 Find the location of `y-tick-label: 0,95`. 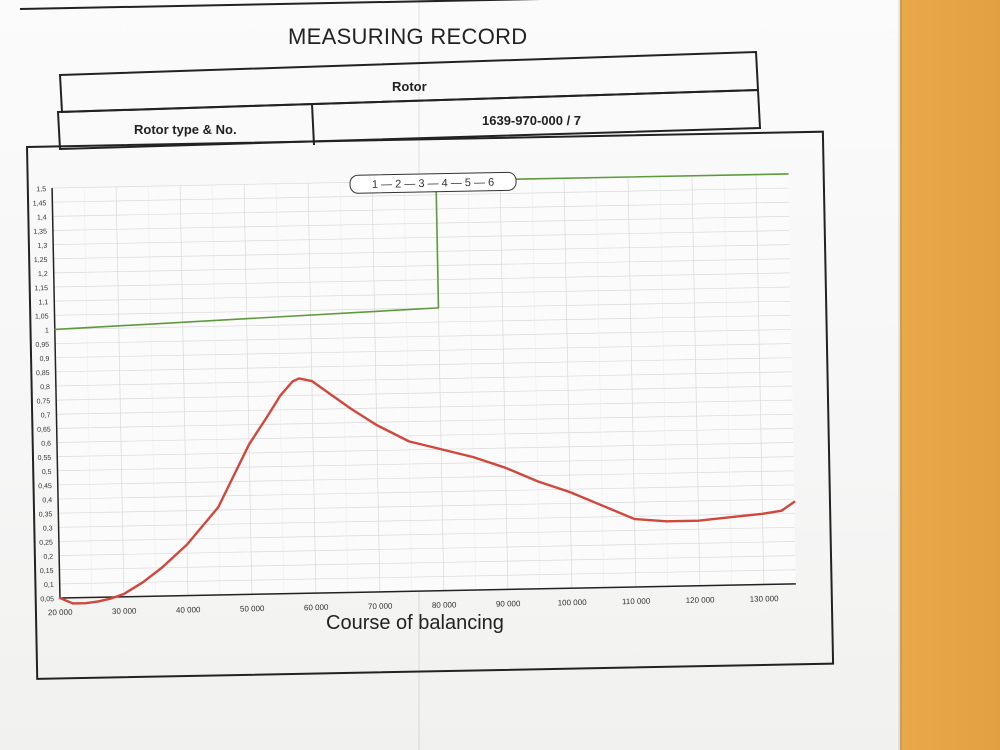

y-tick-label: 0,95 is located at coordinates (42, 345).